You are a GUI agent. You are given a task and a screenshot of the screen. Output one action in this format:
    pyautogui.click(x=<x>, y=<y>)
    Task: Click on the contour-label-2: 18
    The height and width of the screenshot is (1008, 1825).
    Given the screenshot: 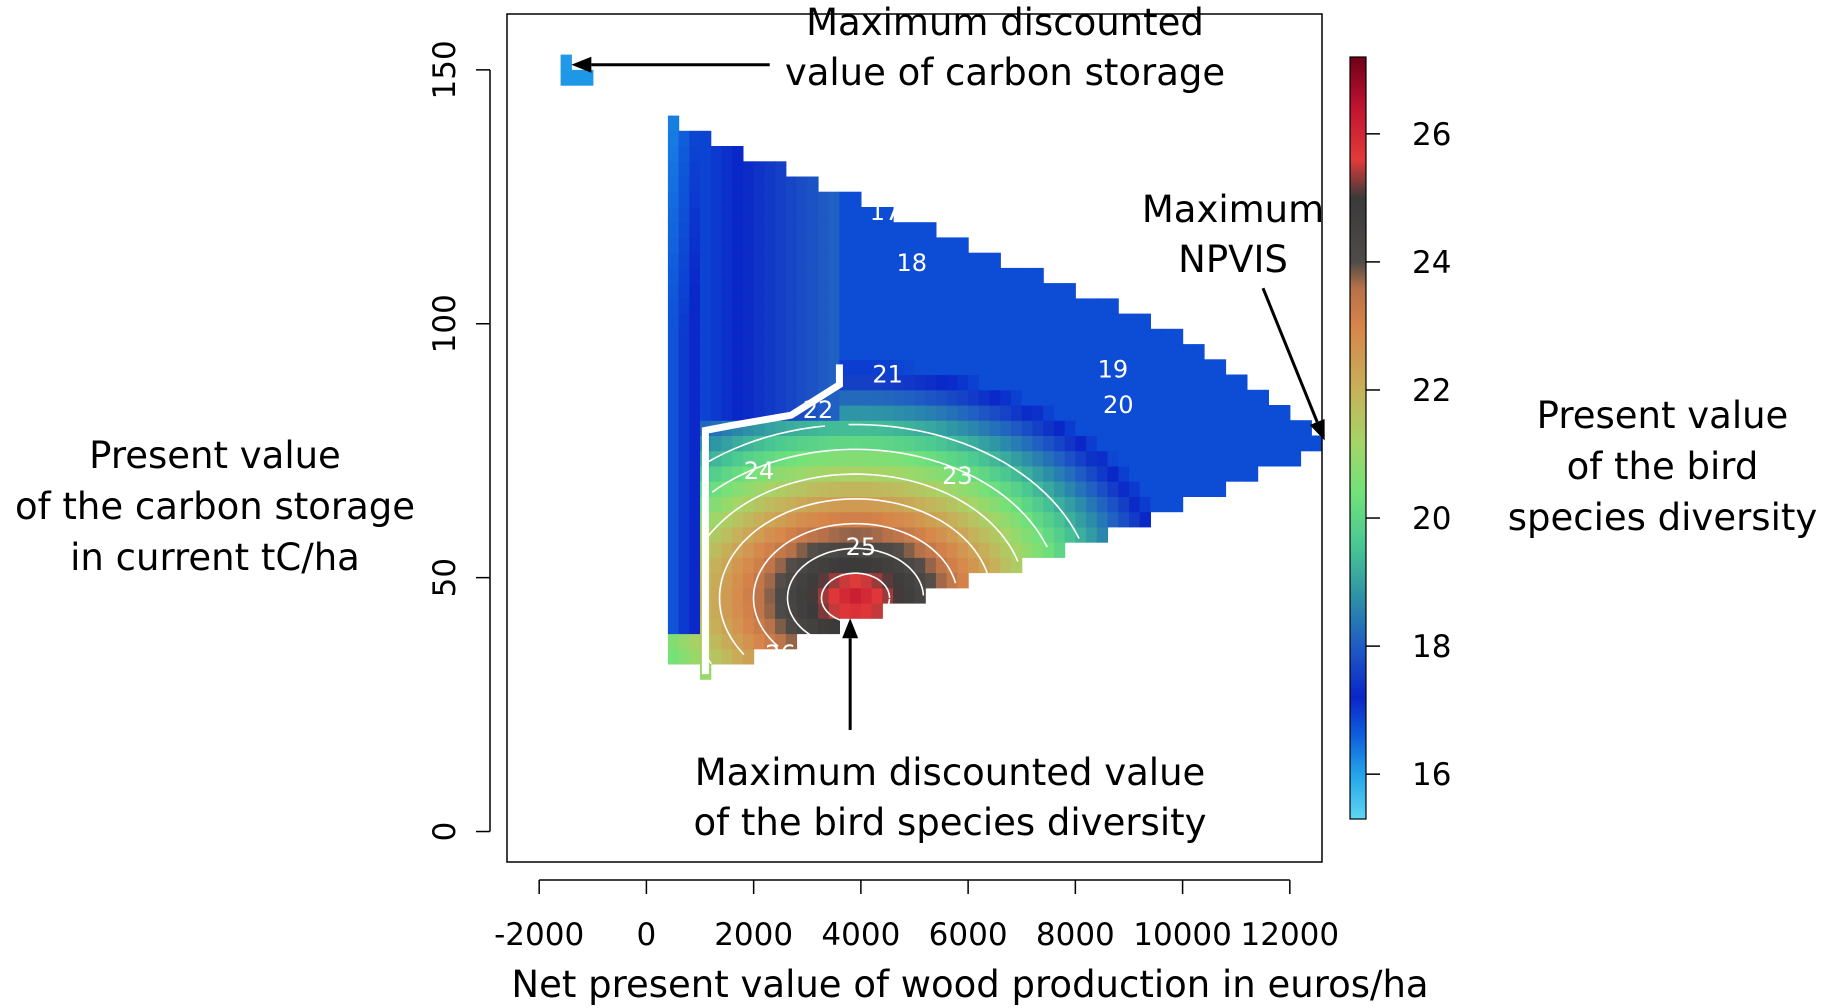 What is the action you would take?
    pyautogui.click(x=912, y=263)
    